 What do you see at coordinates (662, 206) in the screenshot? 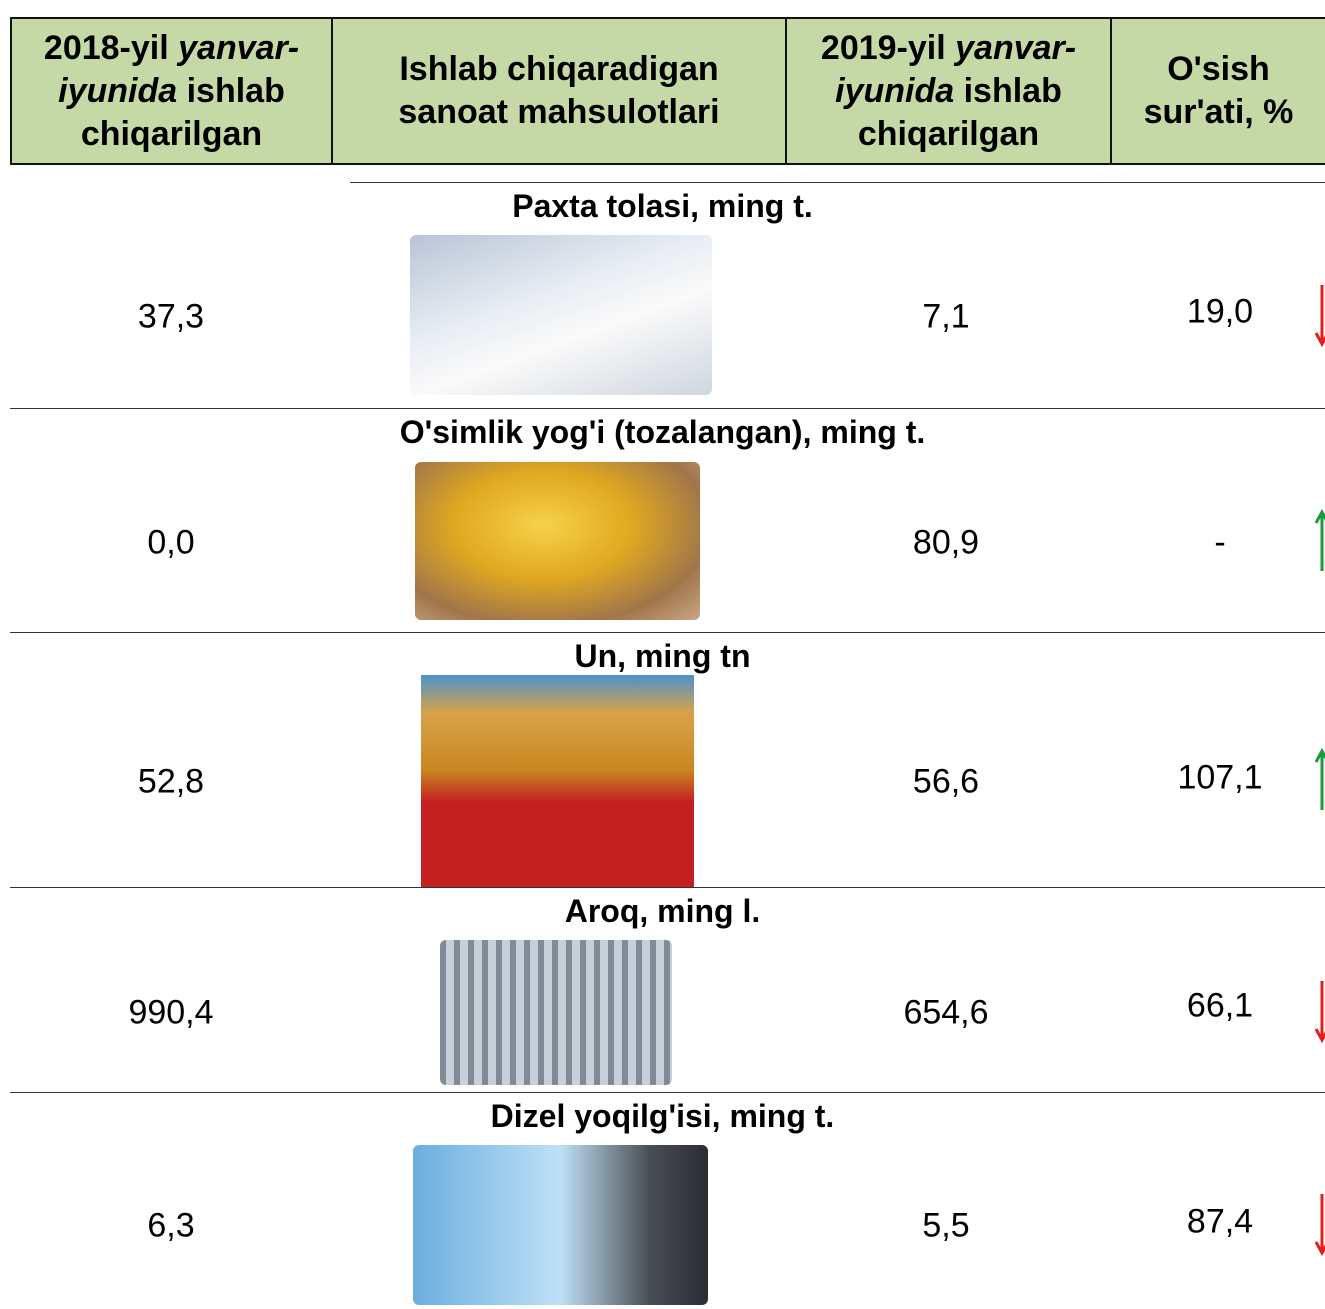
I see `product-title: Paxta tolasi, ming t.` at bounding box center [662, 206].